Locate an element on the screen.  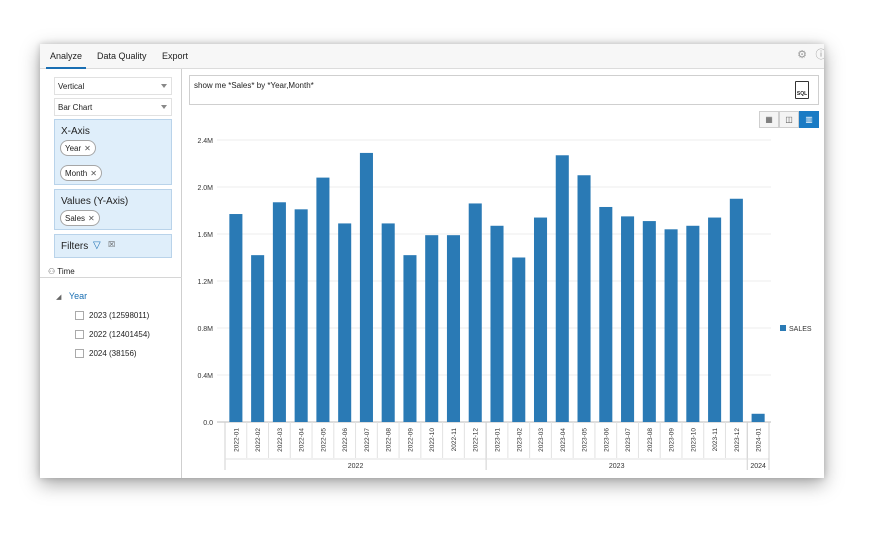
x-tick-label: 2022-07 is located at coordinates (367, 440).